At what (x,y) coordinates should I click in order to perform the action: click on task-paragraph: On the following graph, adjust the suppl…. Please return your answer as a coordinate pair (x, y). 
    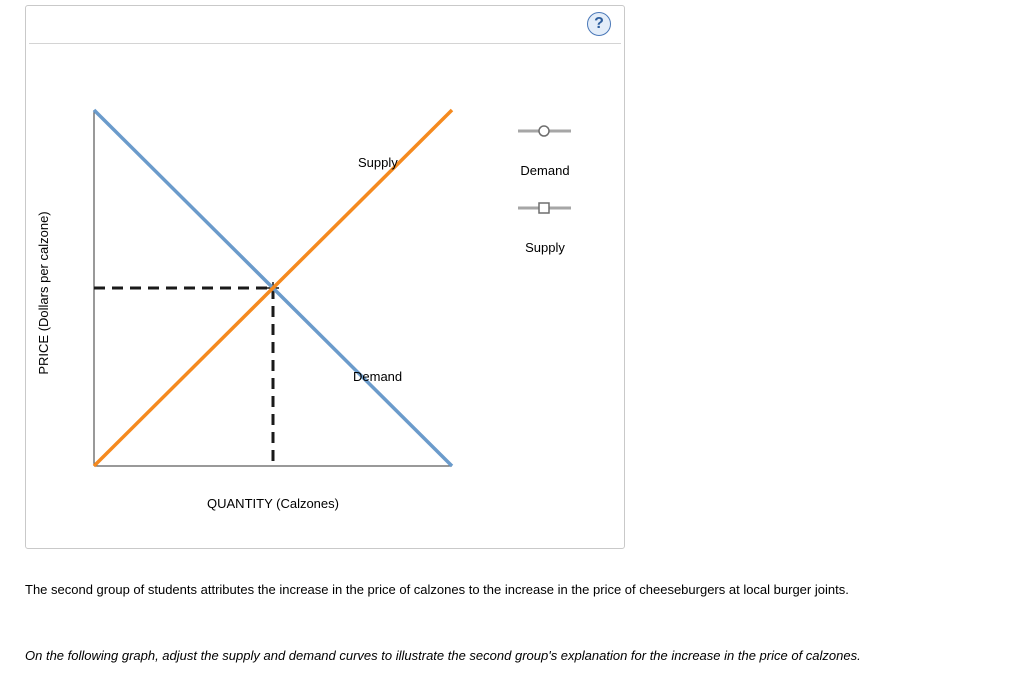
    Looking at the image, I should click on (443, 655).